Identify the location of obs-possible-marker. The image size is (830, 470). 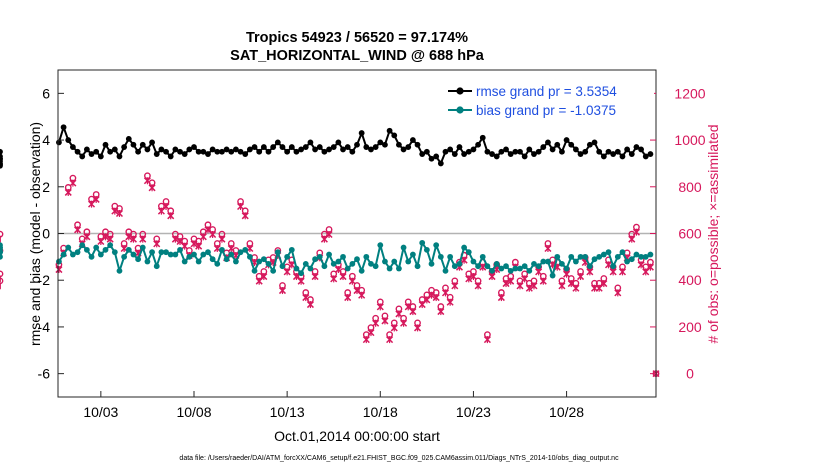
(2, 274).